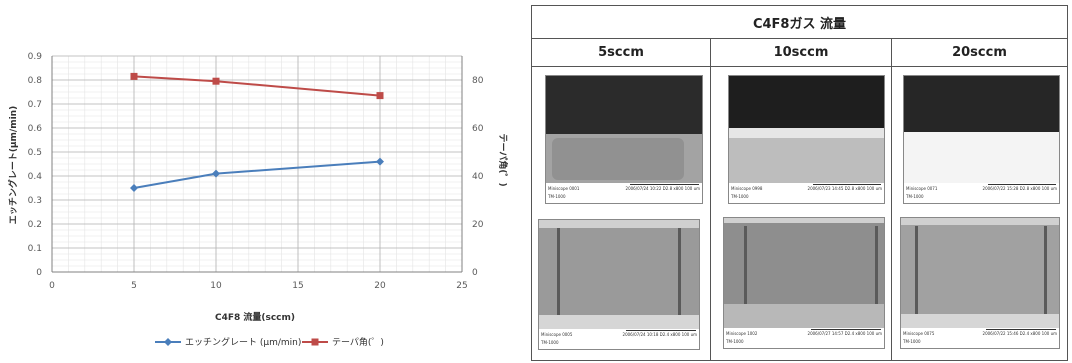 This screenshot has width=1072, height=363. Describe the element at coordinates (52, 286) in the screenshot. I see `x-tick-label: 0` at that location.